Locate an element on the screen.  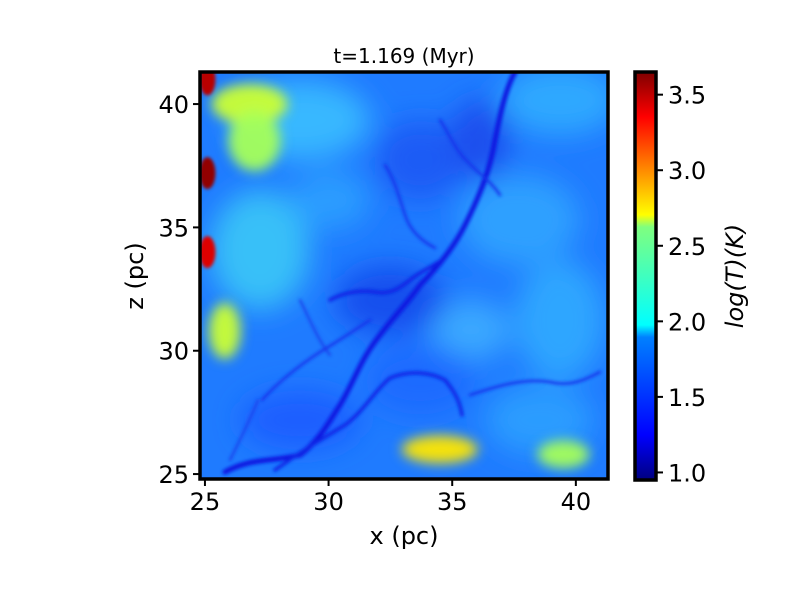
colorbar-frame is located at coordinates (645, 276).